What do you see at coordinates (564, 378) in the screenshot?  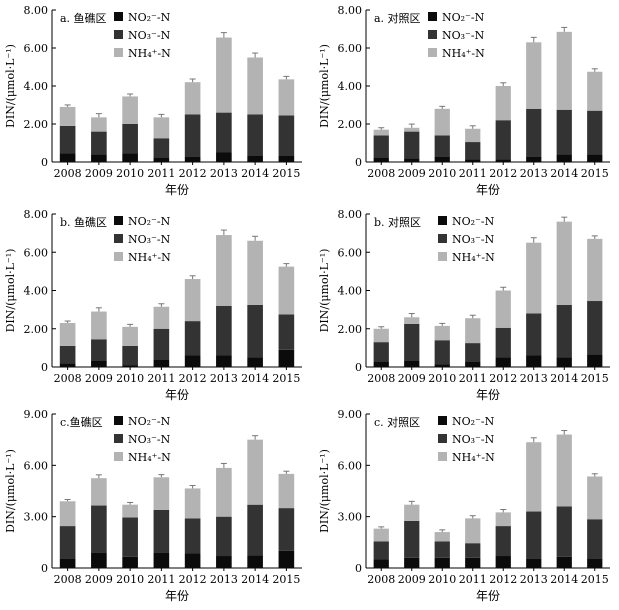 I see `x-tick-label: 2014` at bounding box center [564, 378].